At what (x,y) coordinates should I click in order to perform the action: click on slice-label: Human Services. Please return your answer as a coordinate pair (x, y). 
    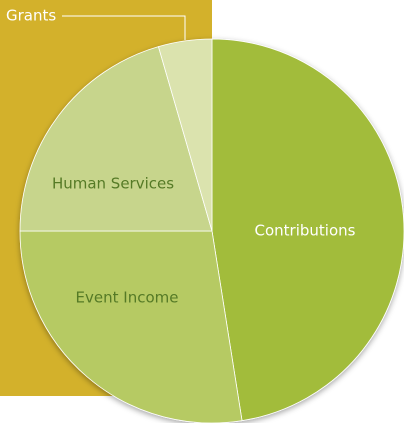
    Looking at the image, I should click on (113, 184).